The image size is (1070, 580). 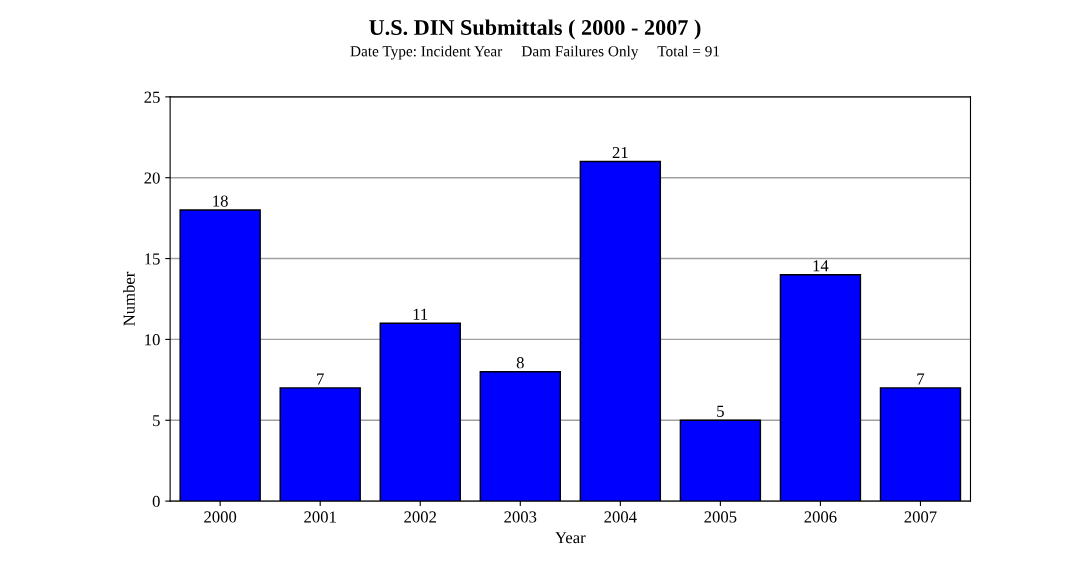 I want to click on chart-subtitle: Date Type: Incident Year Dam Failures Only Total = 91, so click(x=535, y=52).